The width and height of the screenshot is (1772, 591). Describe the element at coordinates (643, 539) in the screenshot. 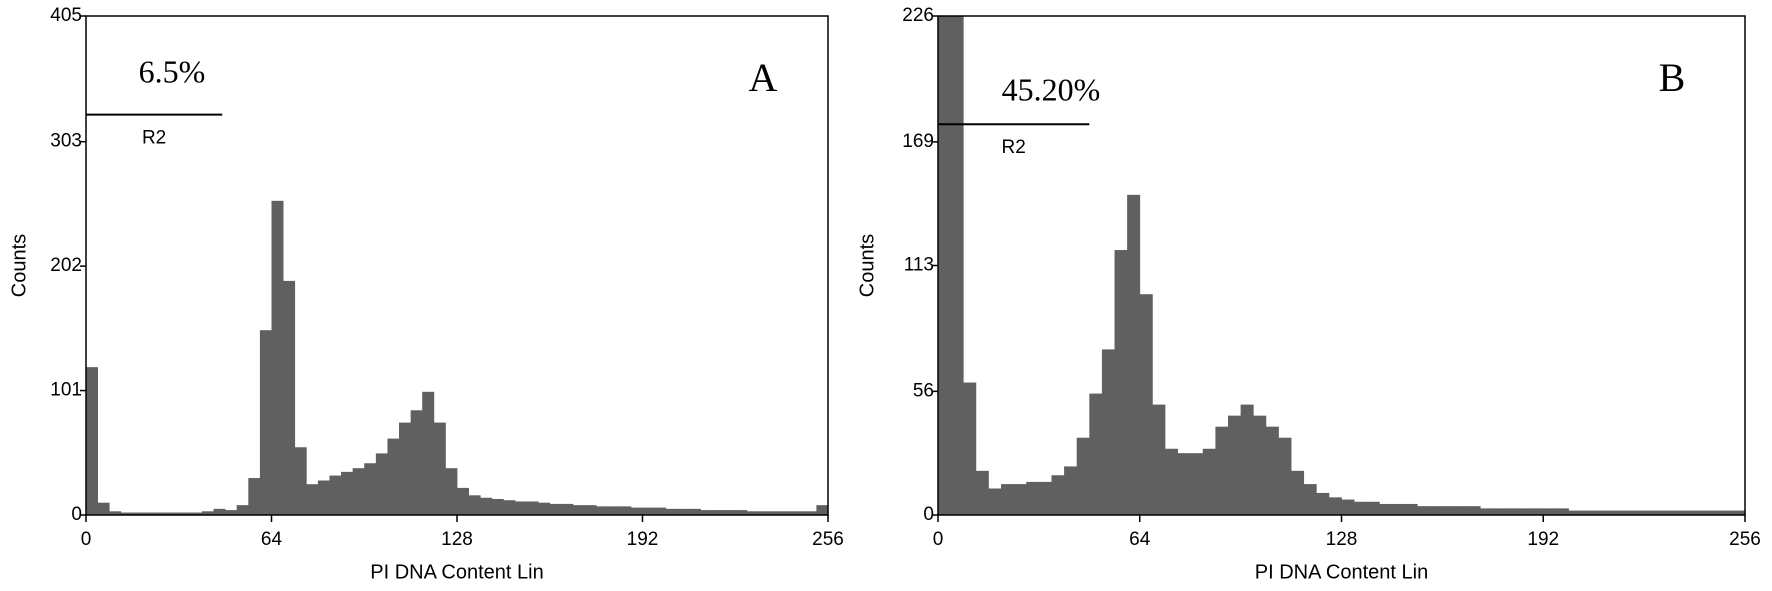

I see `x-tick-label: 192` at that location.